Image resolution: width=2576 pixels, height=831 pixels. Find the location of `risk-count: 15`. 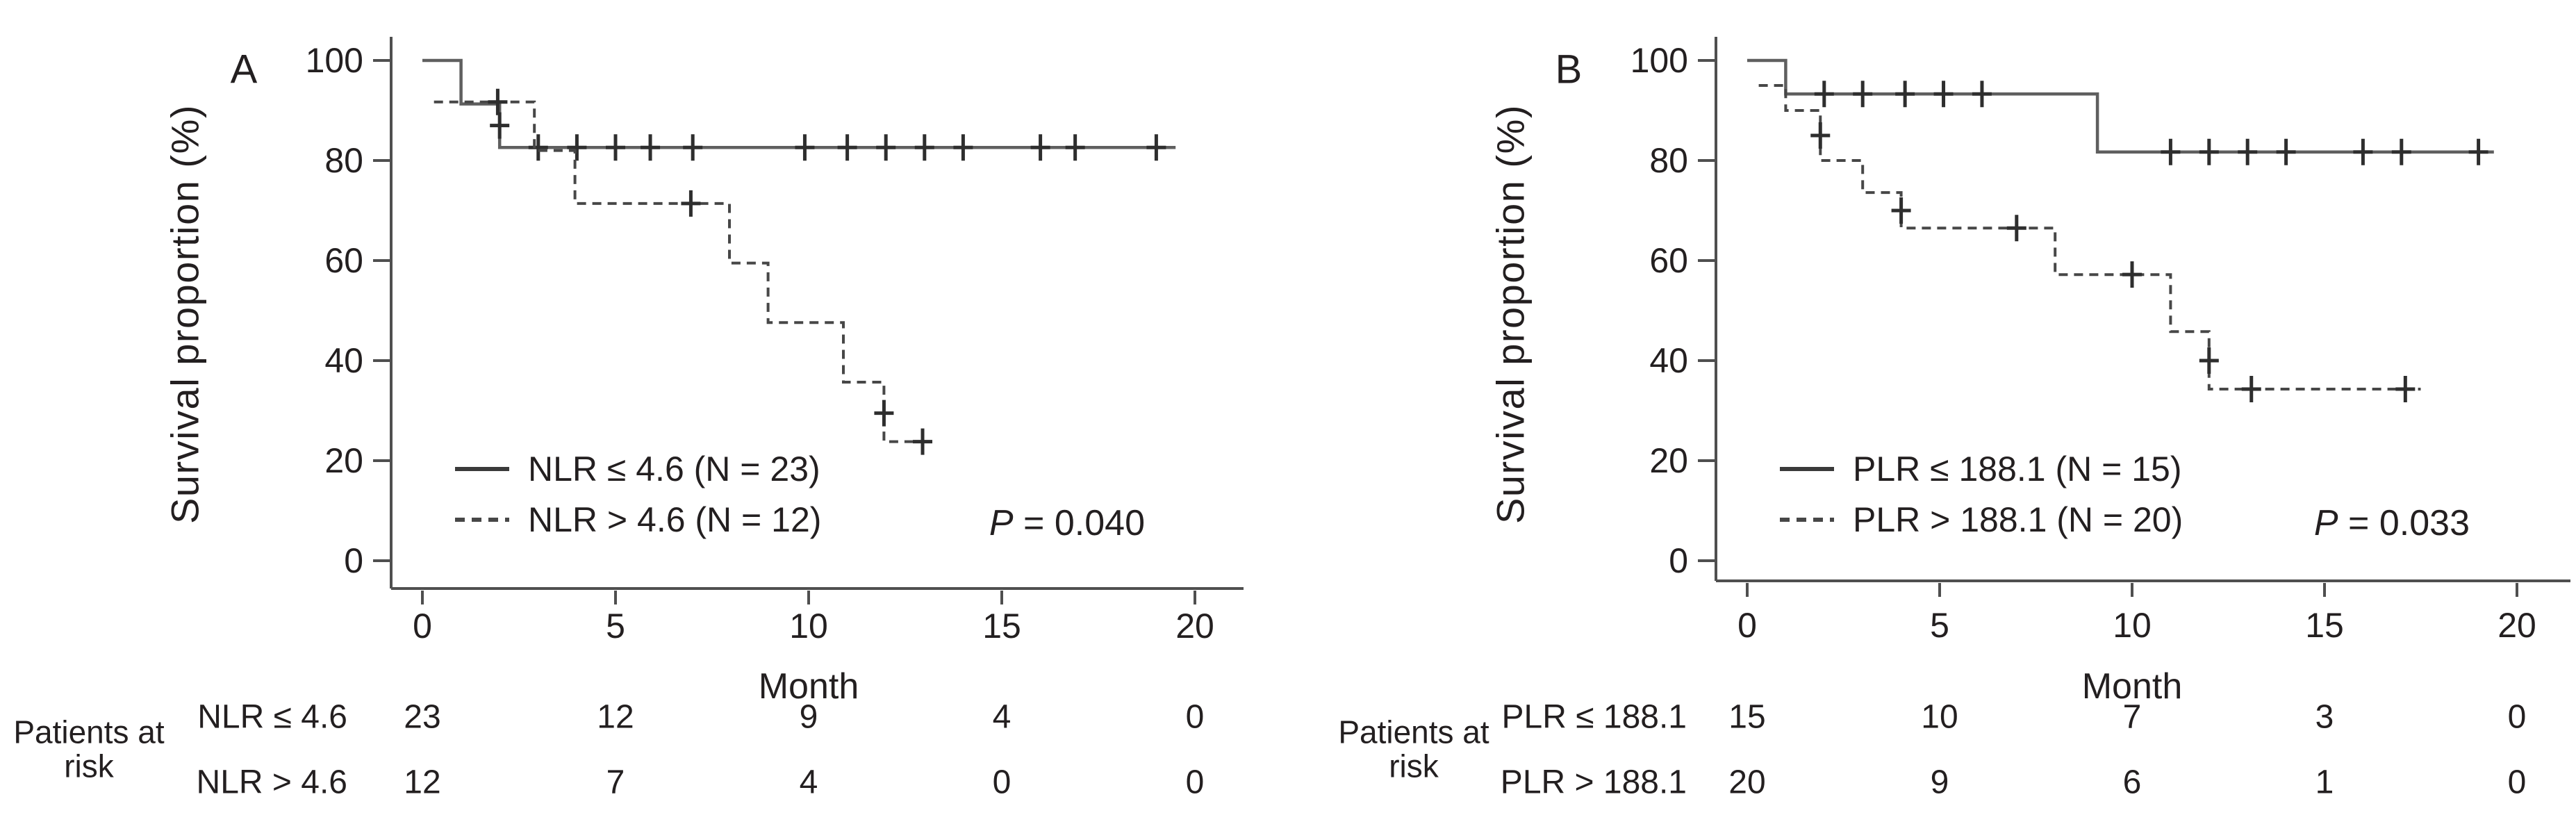

risk-count: 15 is located at coordinates (1747, 717).